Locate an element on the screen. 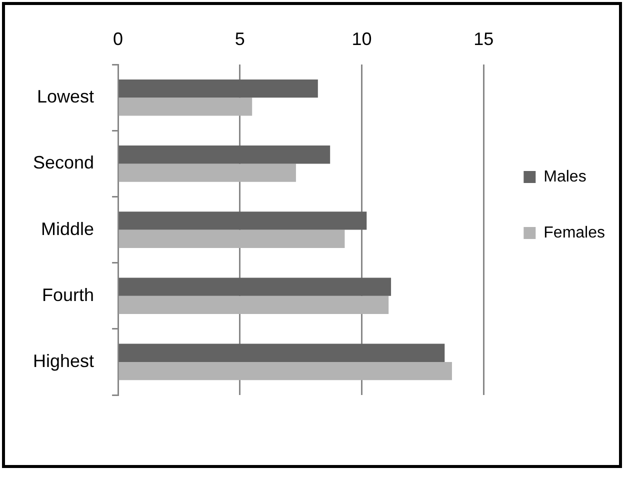 Image resolution: width=636 pixels, height=488 pixels. x-tick-label: 5 is located at coordinates (239, 38).